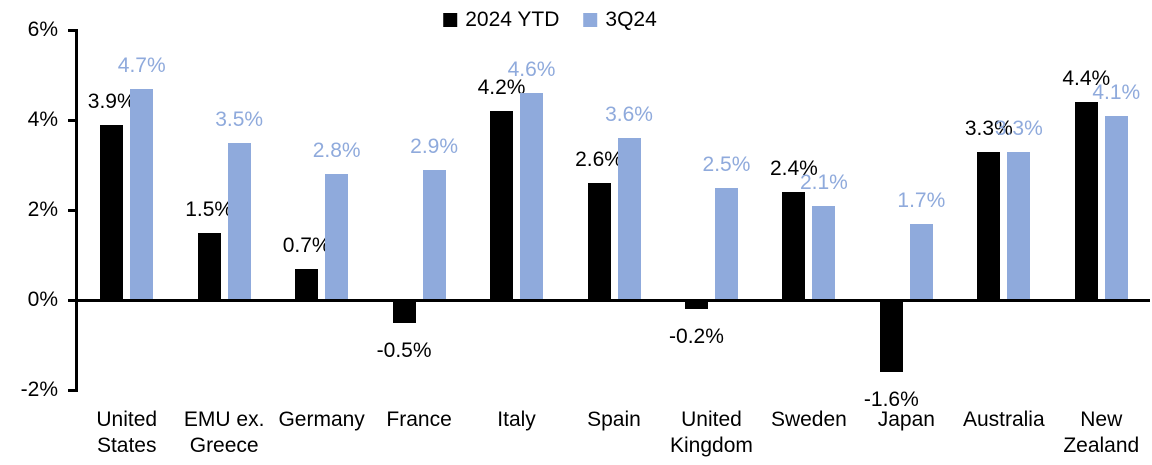 The width and height of the screenshot is (1152, 465). I want to click on bar-value-label: 2.8%, so click(336, 150).